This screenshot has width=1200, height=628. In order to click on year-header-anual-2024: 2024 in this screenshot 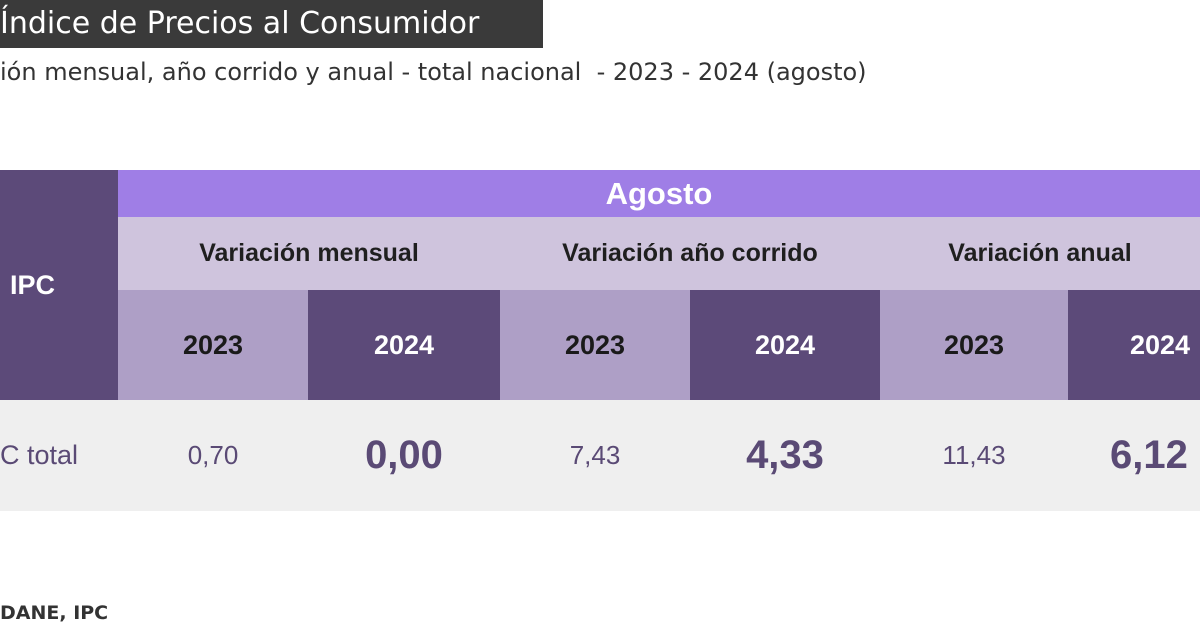, I will do `click(1134, 345)`.